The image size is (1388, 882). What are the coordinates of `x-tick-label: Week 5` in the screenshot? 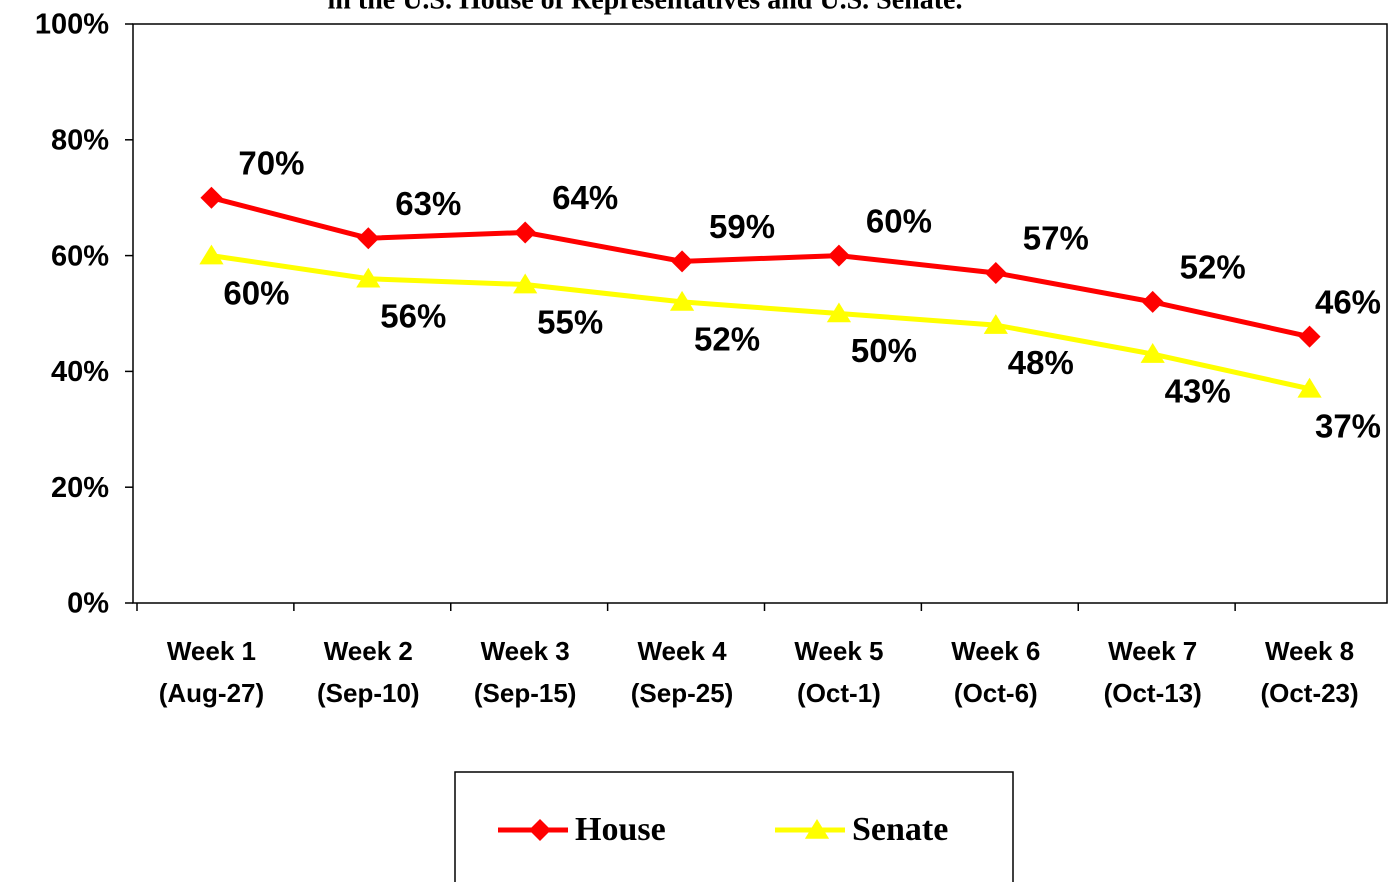 It's located at (838, 651).